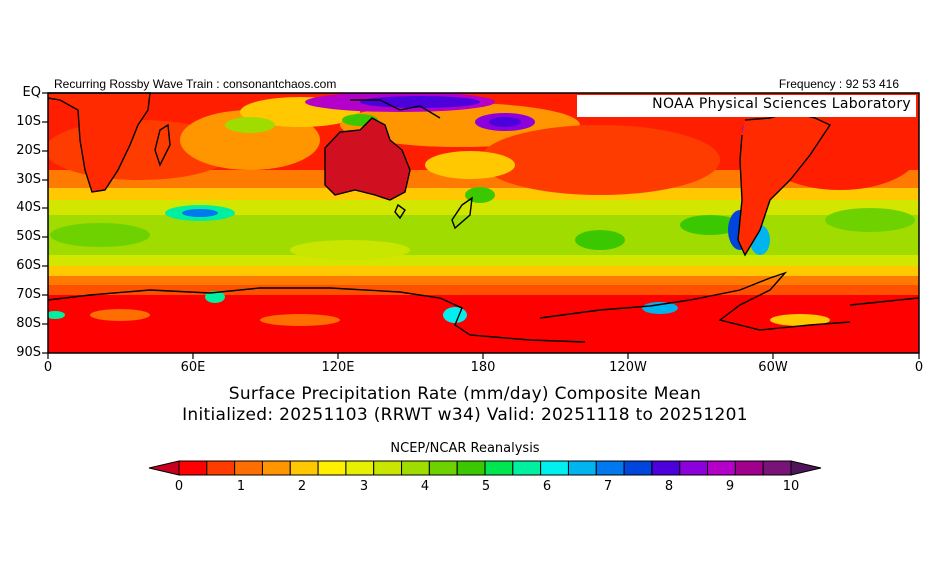 The width and height of the screenshot is (930, 580). I want to click on colorbar-label-6: 6, so click(547, 486).